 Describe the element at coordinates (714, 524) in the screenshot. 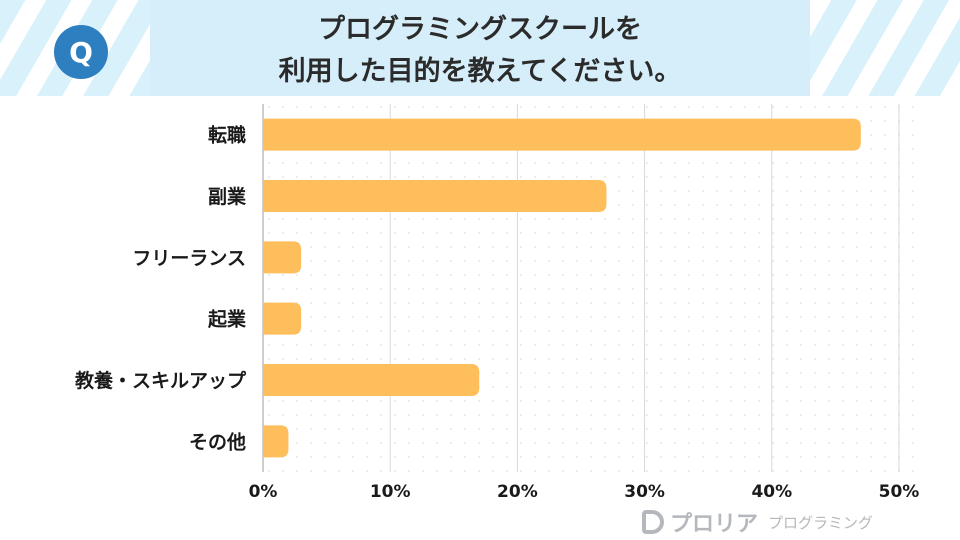

I see `logo-main-text: プロリア` at that location.